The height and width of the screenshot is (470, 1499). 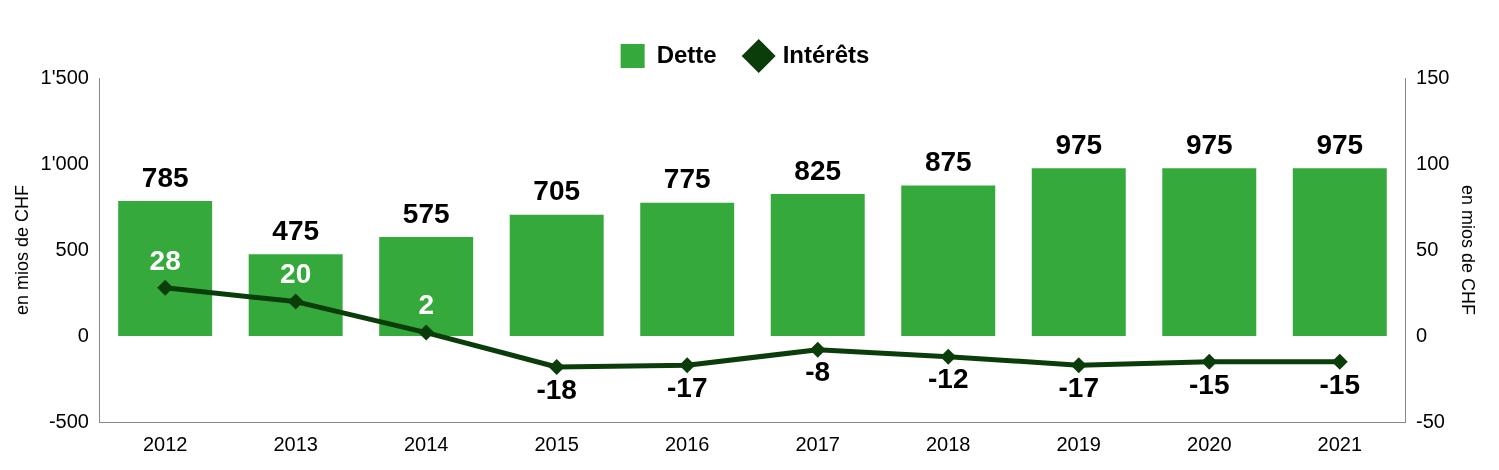 What do you see at coordinates (68, 420) in the screenshot?
I see `y-tick-label: -500` at bounding box center [68, 420].